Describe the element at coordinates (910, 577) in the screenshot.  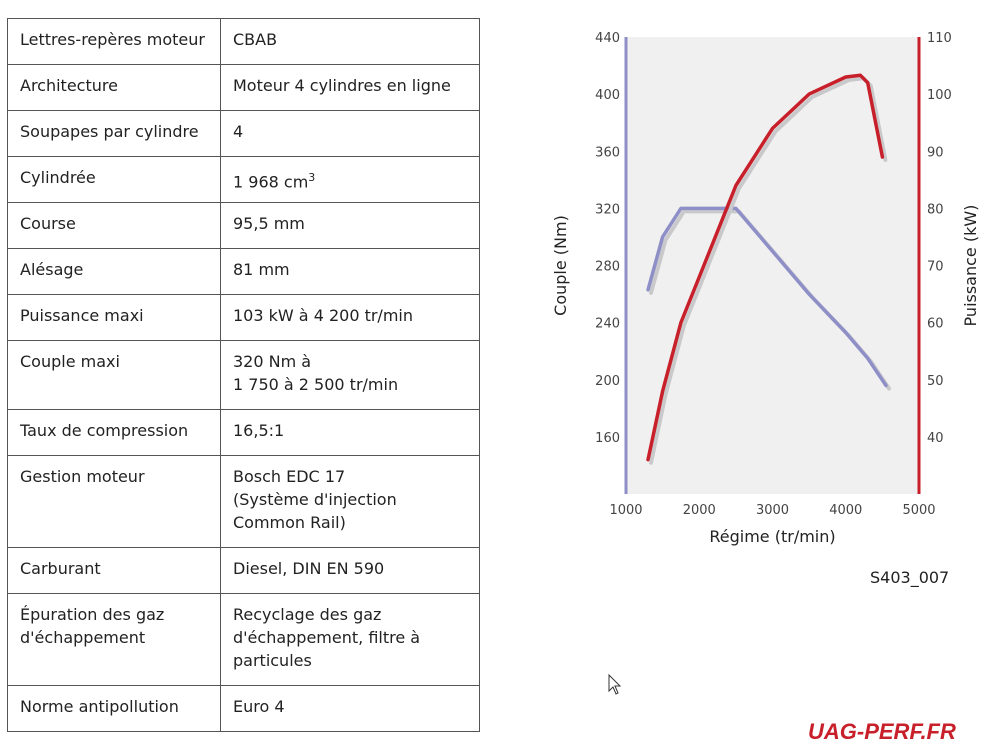
I see `figure-id: S403_007` at that location.